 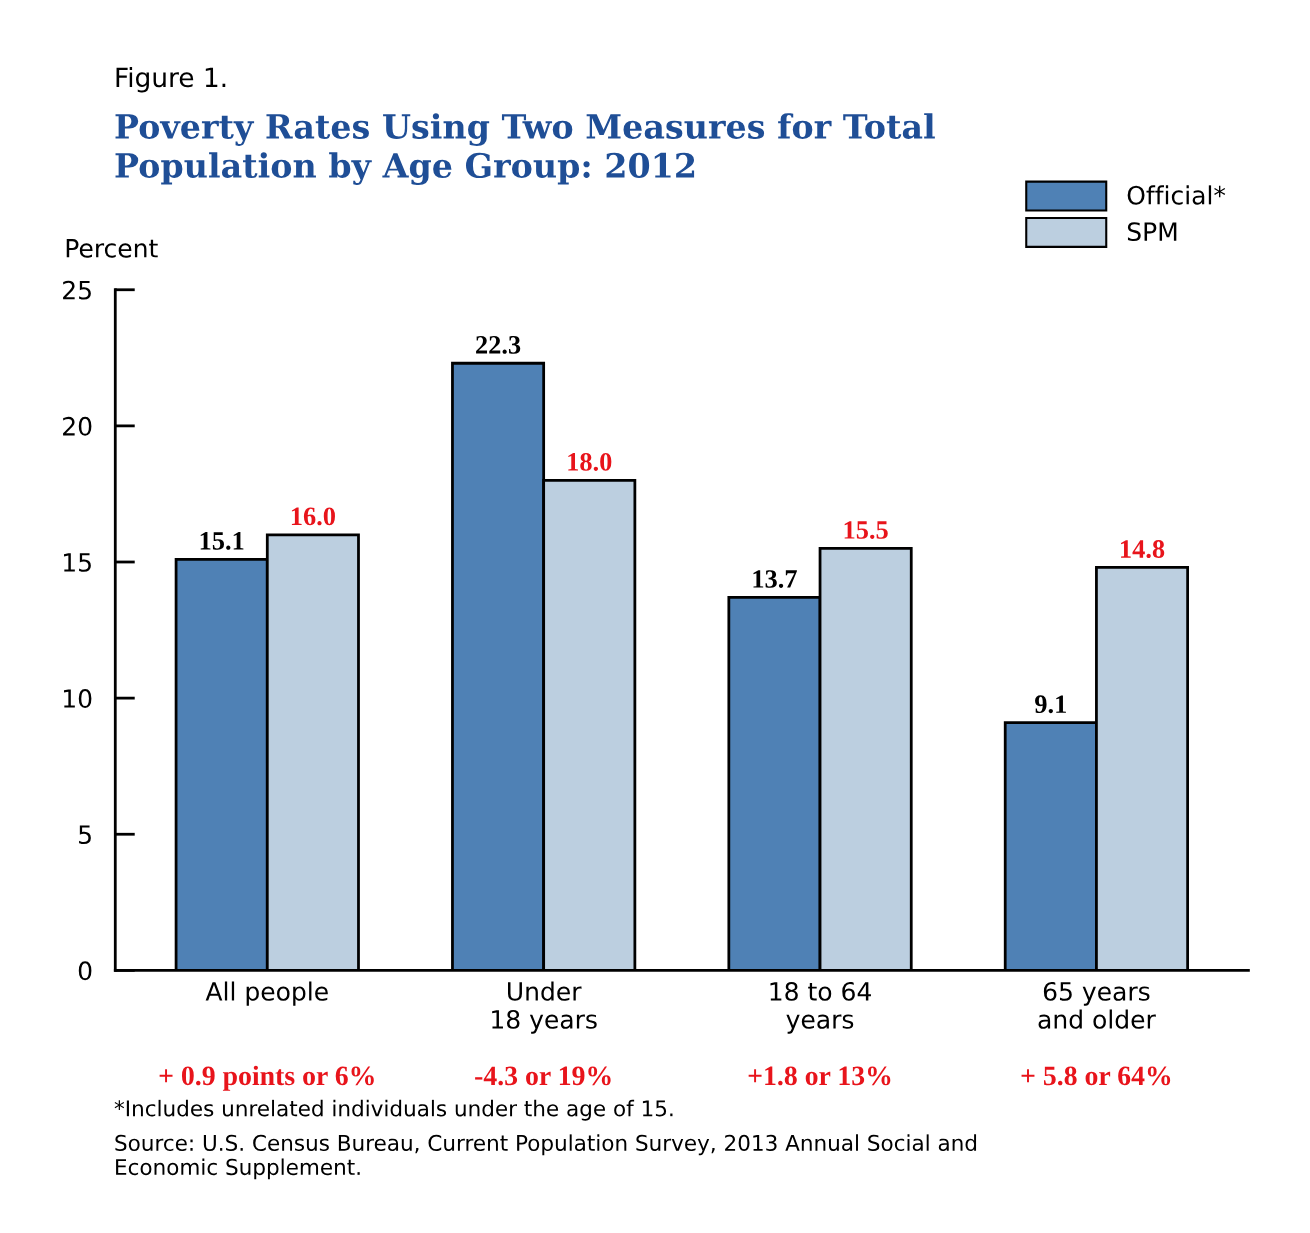 I want to click on y-tick-label: 0, so click(x=85, y=971).